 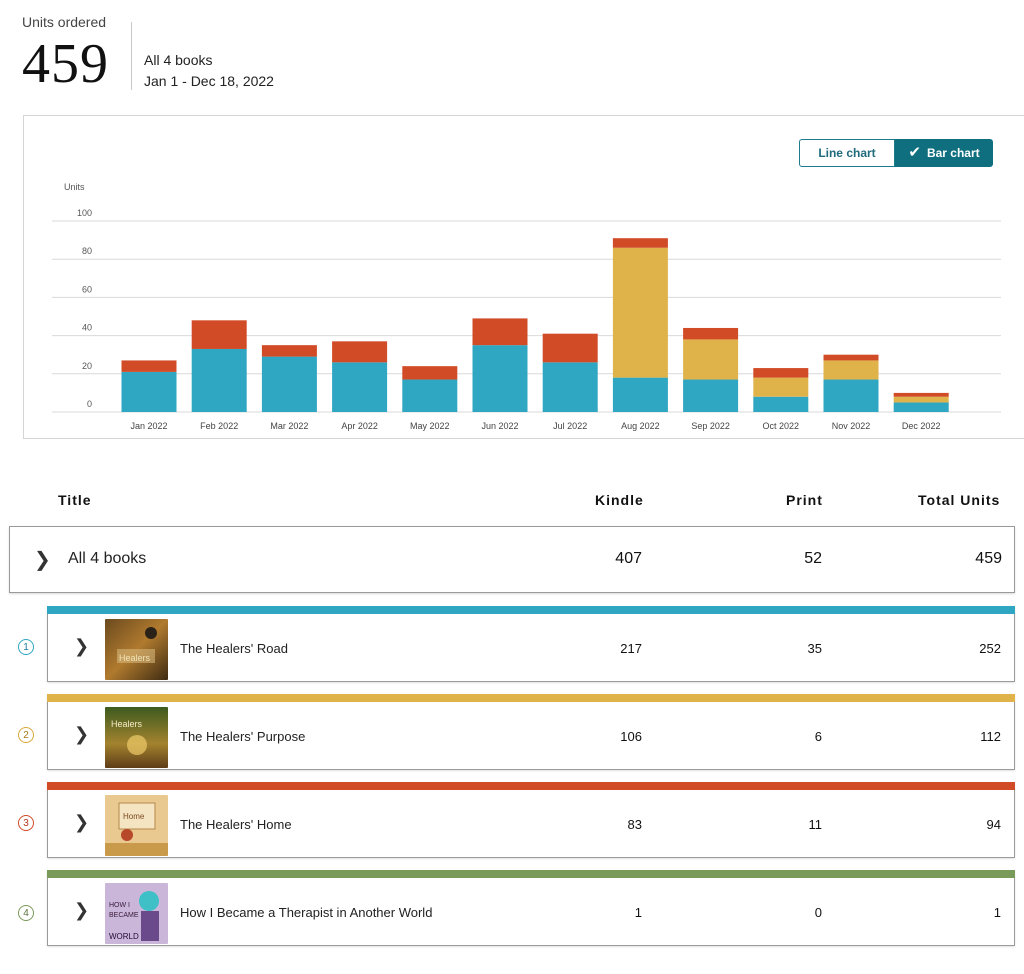 What do you see at coordinates (990, 648) in the screenshot?
I see `book-total-units: 252` at bounding box center [990, 648].